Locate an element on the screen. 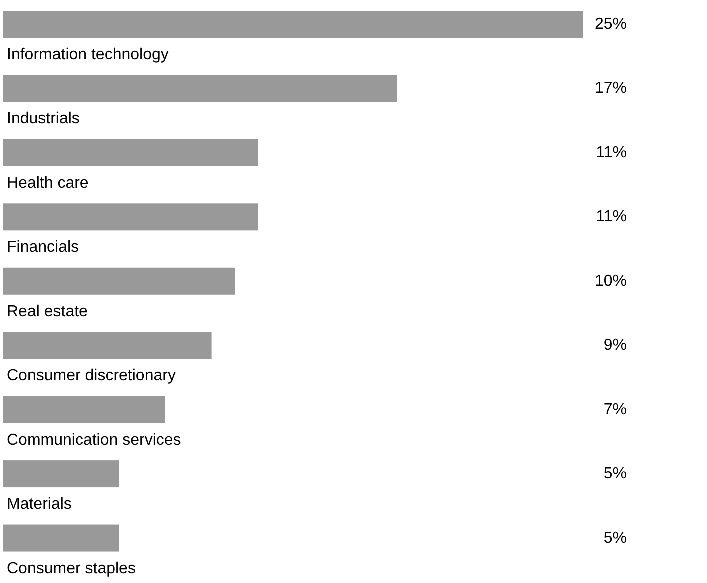 Image resolution: width=707 pixels, height=583 pixels. y-tick-label: Materials is located at coordinates (39, 505).